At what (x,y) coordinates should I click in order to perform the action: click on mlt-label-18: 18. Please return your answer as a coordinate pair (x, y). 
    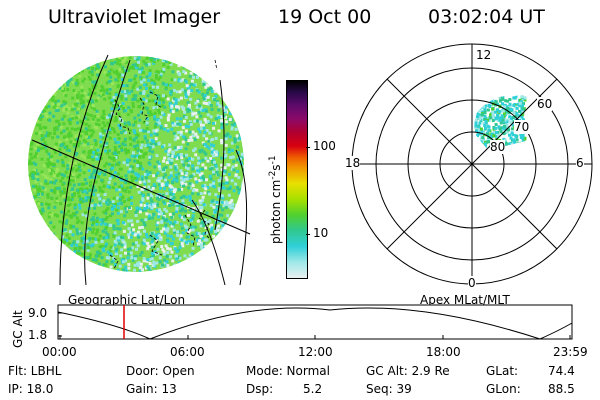
    Looking at the image, I should click on (353, 163).